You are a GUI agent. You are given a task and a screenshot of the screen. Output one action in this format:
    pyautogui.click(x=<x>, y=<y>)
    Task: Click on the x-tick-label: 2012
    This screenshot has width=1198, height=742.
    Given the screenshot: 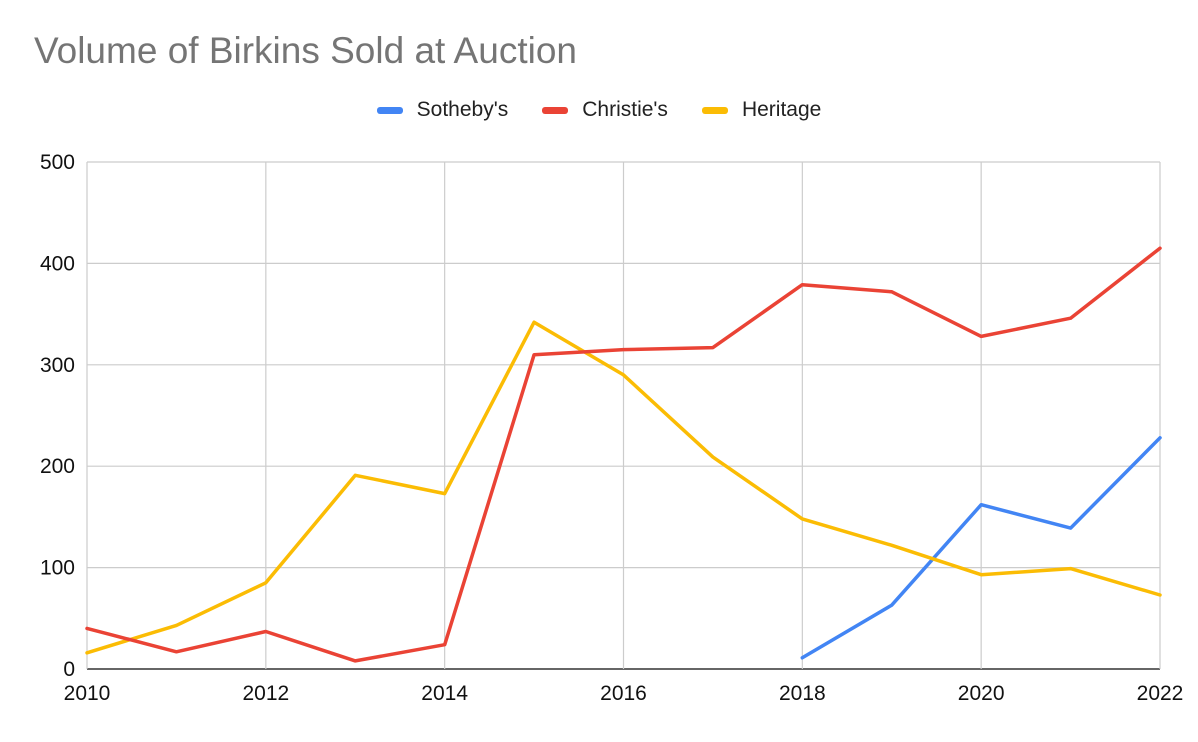 What is the action you would take?
    pyautogui.click(x=265, y=693)
    